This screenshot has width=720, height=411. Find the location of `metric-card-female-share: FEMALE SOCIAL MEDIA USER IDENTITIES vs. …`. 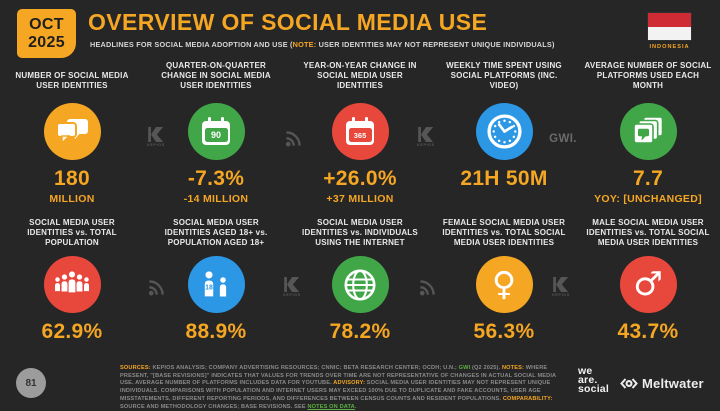

metric-card-female-share: FEMALE SOCIAL MEDIA USER IDENTITIES vs. … is located at coordinates (504, 280).